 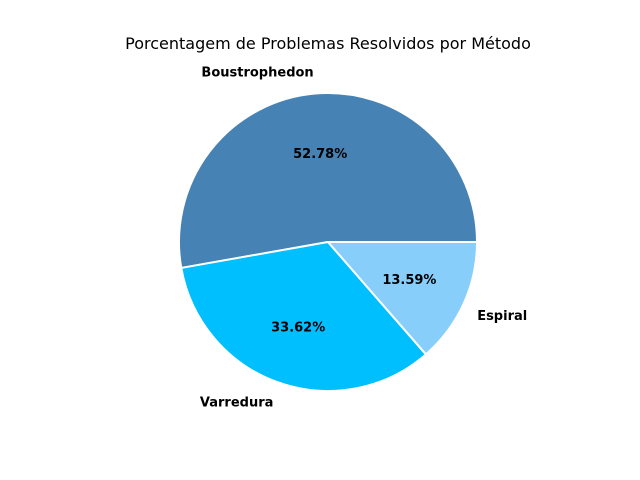 What do you see at coordinates (502, 316) in the screenshot?
I see `slice-label-espiral: Espiral` at bounding box center [502, 316].